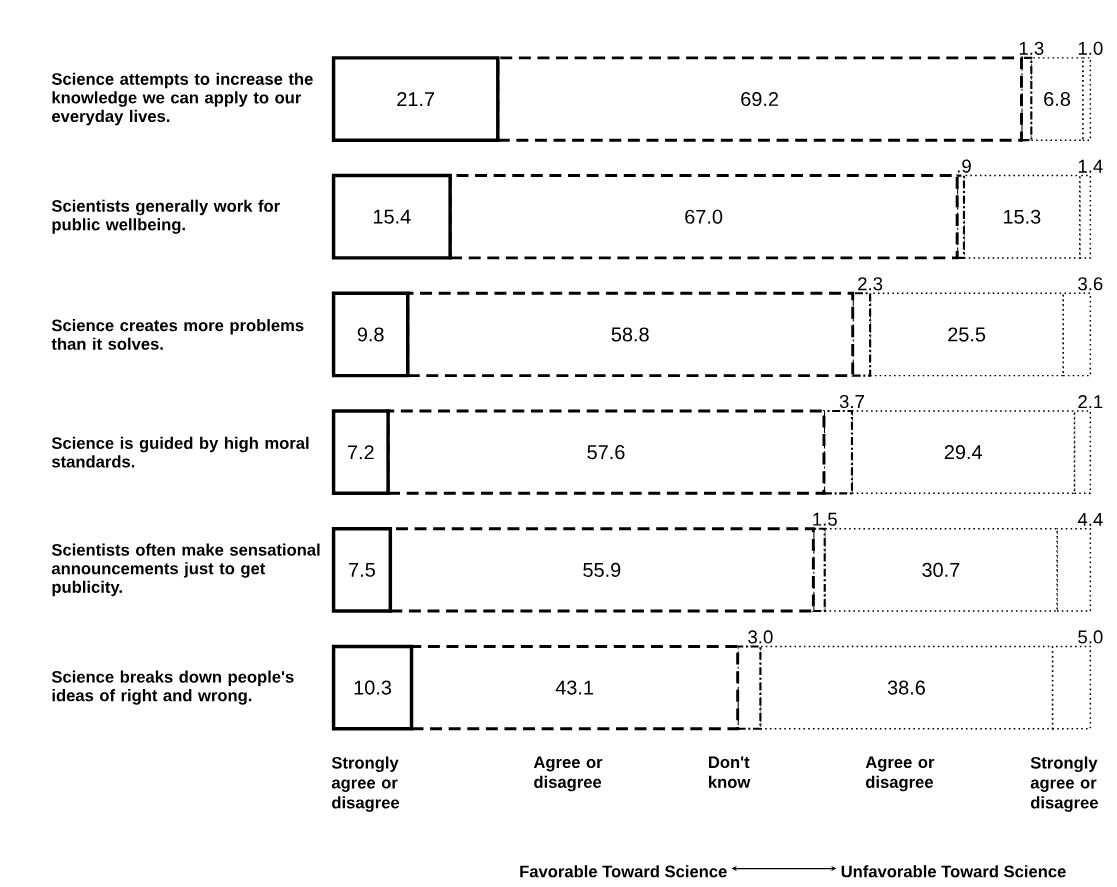  Describe the element at coordinates (602, 569) in the screenshot. I see `data-label: 55.9` at that location.